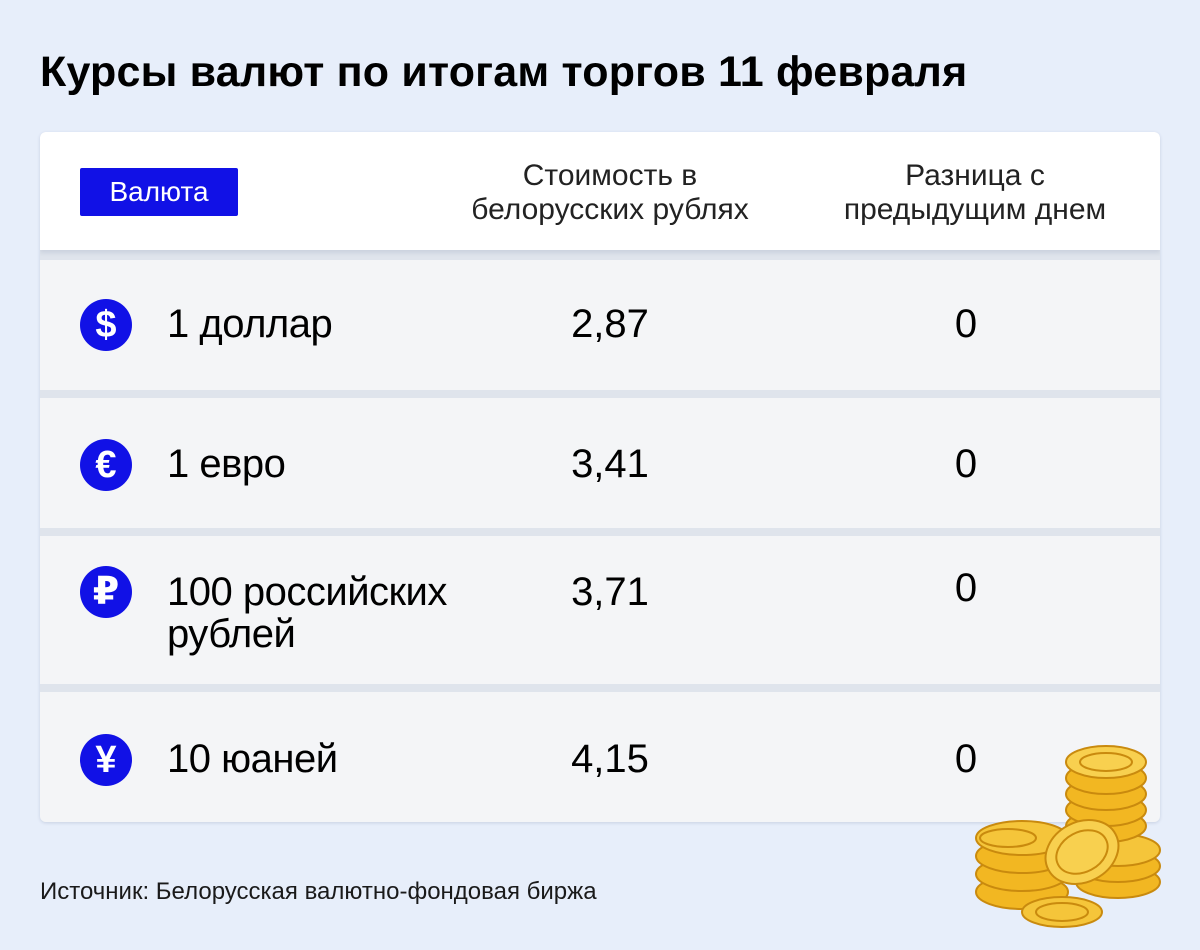 This screenshot has width=1200, height=950. What do you see at coordinates (610, 324) in the screenshot?
I see `currency-value: 2,87` at bounding box center [610, 324].